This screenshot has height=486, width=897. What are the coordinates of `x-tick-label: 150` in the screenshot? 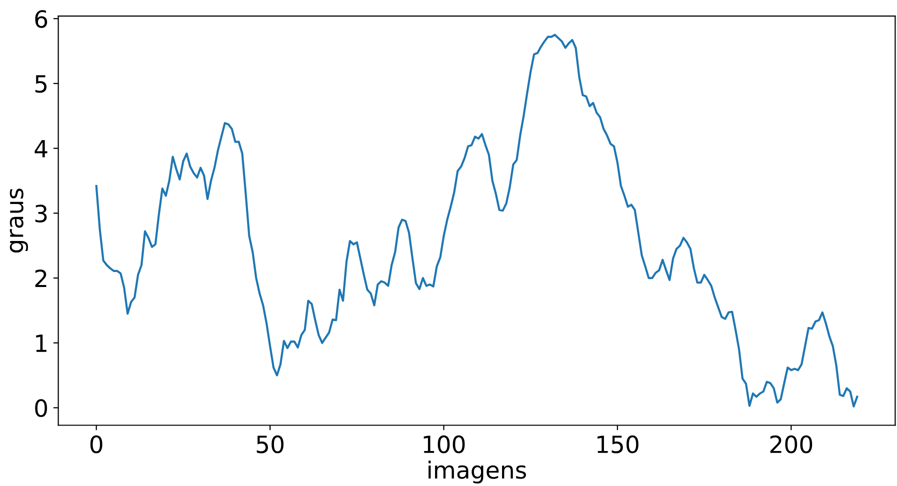 It's located at (618, 444).